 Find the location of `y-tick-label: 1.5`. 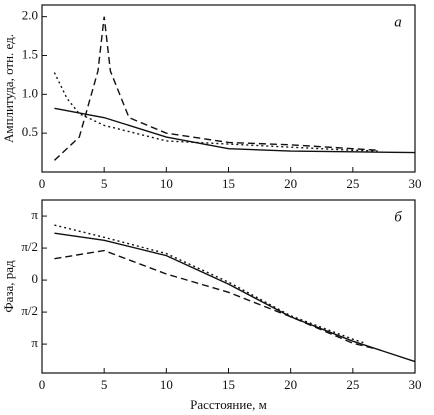

y-tick-label: 1.5 is located at coordinates (30, 53).